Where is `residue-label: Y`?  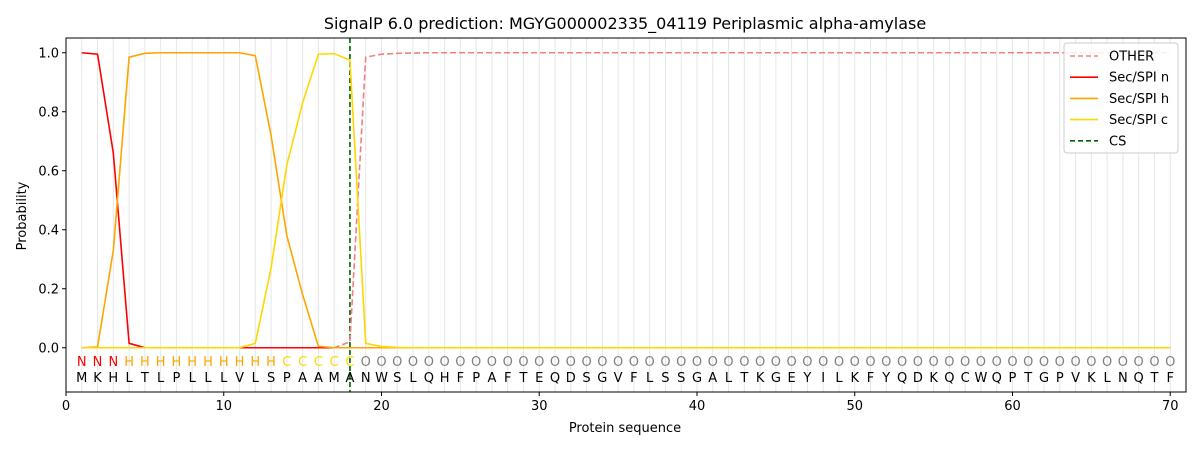
residue-label: Y is located at coordinates (885, 378).